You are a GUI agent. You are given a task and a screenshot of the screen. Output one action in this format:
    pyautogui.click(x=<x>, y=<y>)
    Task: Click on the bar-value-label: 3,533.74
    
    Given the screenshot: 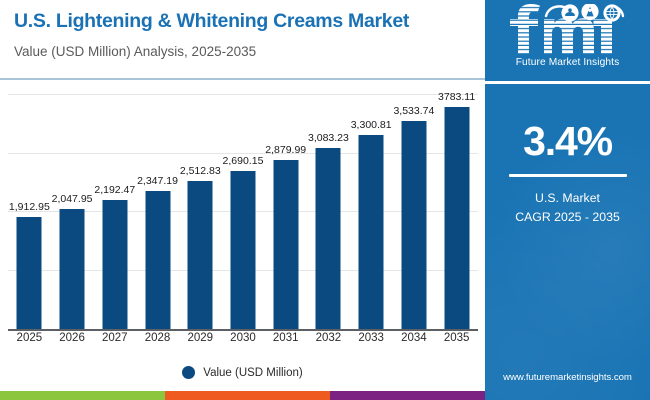 What is the action you would take?
    pyautogui.click(x=414, y=111)
    